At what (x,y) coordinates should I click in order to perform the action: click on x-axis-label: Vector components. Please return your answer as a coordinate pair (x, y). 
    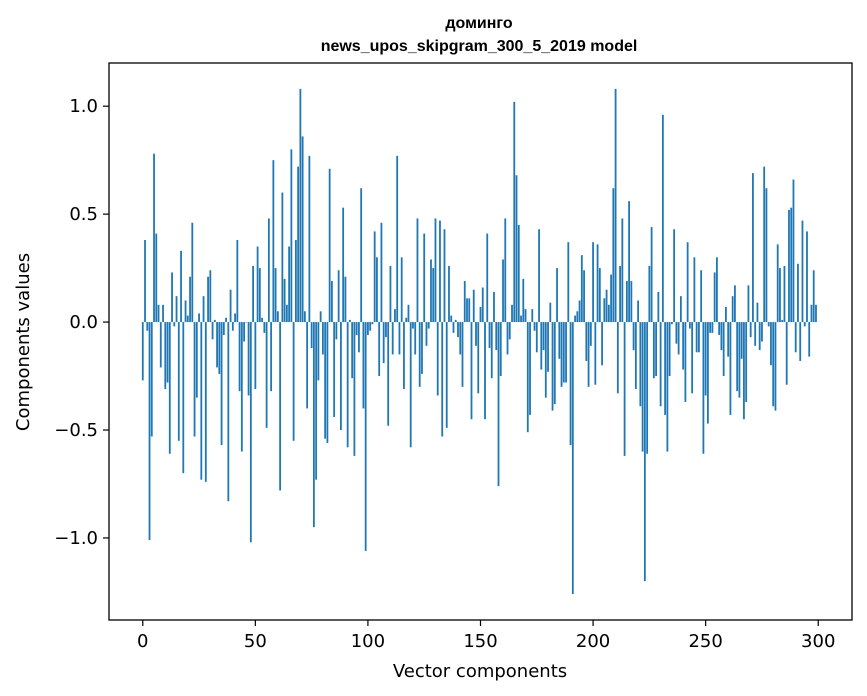
    Looking at the image, I should click on (480, 671).